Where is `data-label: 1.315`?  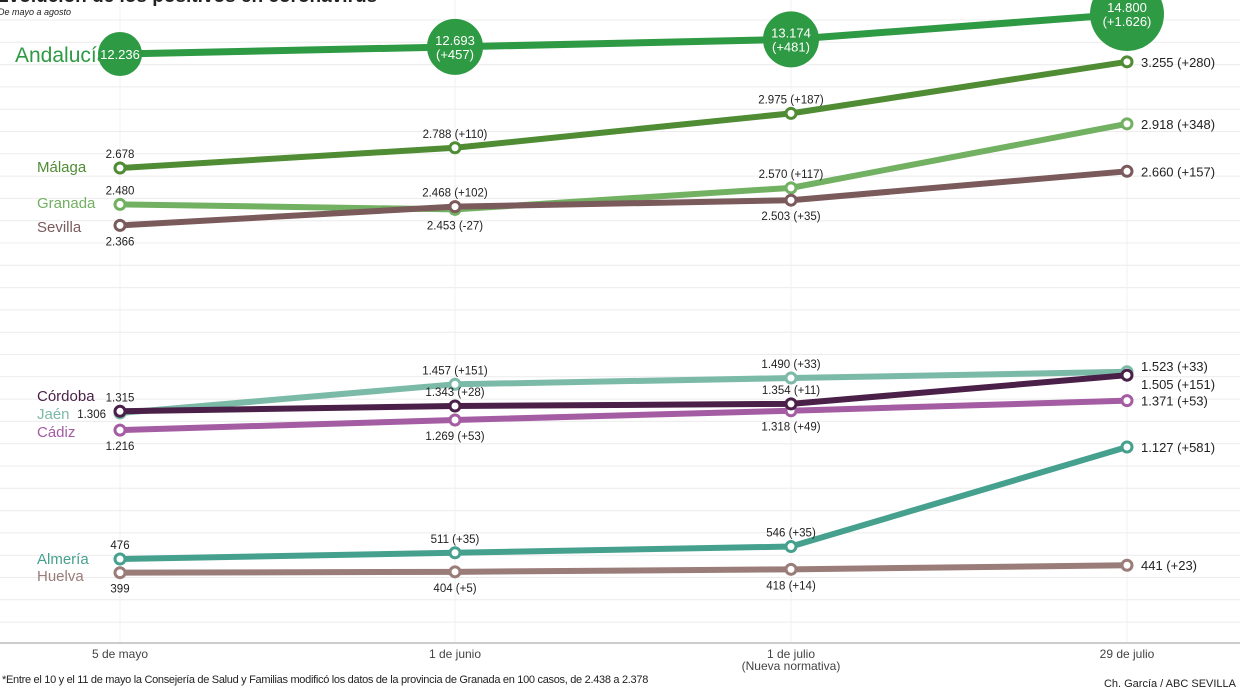 data-label: 1.315 is located at coordinates (120, 398).